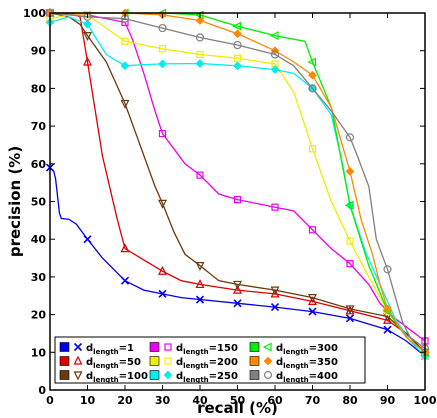  What do you see at coordinates (39, 277) in the screenshot?
I see `y-tick-label: 30` at bounding box center [39, 277].